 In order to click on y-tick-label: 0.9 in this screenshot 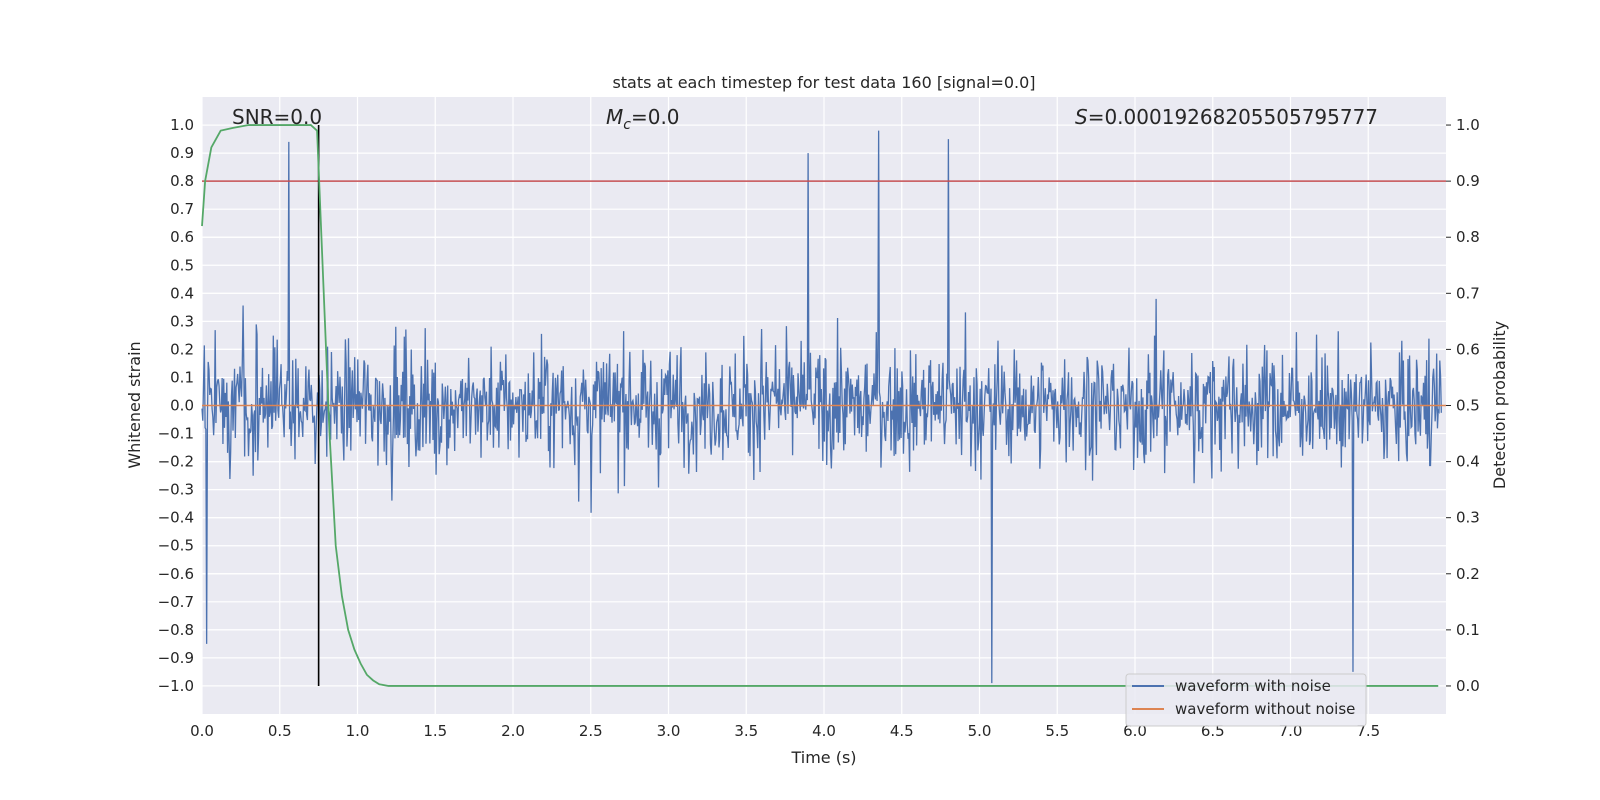, I will do `click(182, 153)`.